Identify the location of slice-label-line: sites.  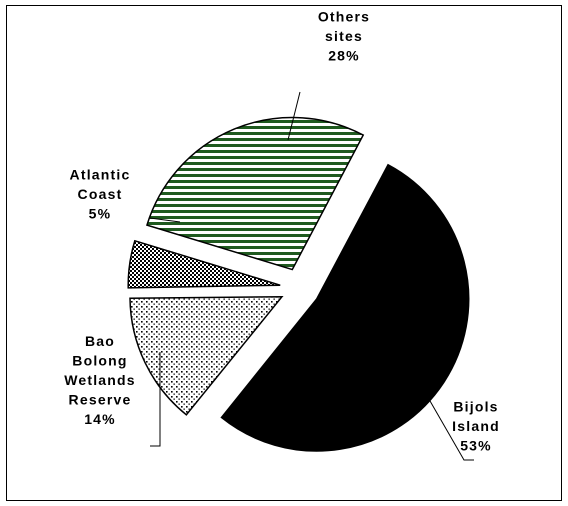
(344, 36).